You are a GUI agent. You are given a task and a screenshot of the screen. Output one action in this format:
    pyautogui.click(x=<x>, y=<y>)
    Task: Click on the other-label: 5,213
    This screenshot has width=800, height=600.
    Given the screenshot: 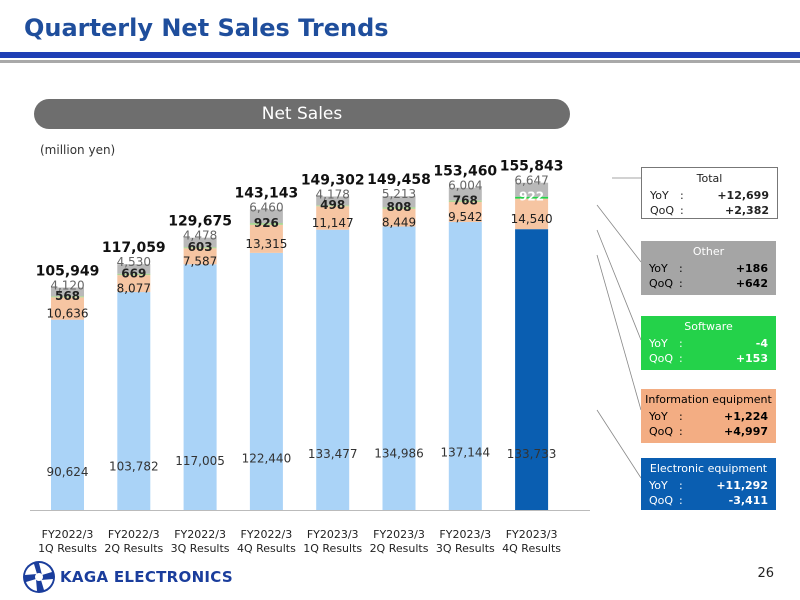 What is the action you would take?
    pyautogui.click(x=399, y=194)
    